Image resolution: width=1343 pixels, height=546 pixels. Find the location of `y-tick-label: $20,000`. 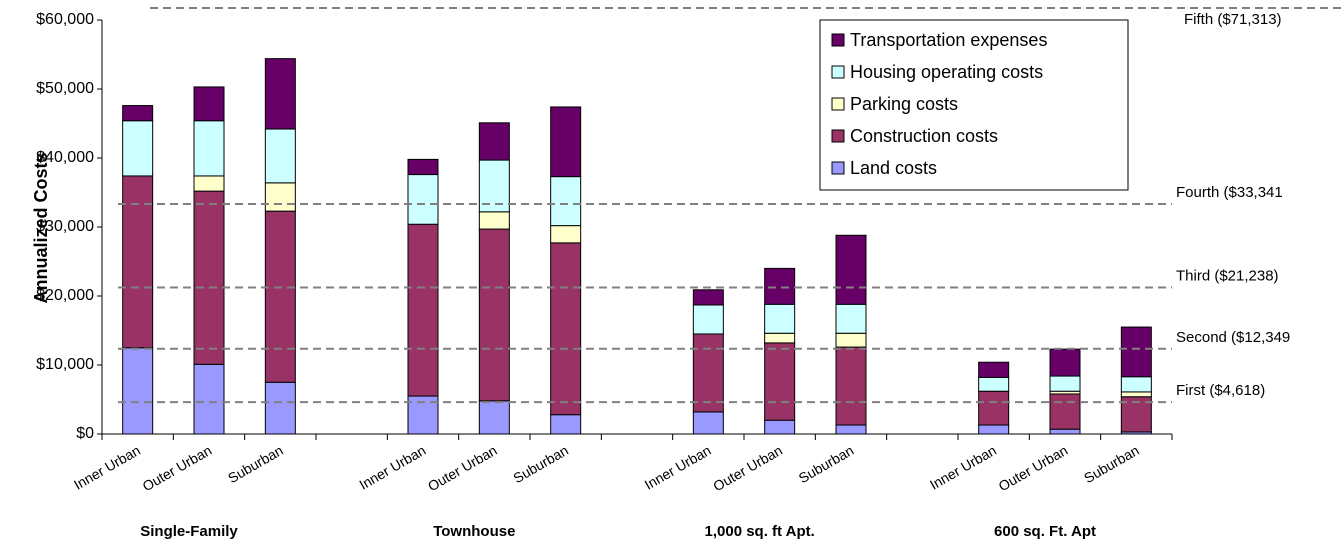

y-tick-label: $20,000 is located at coordinates (65, 295).